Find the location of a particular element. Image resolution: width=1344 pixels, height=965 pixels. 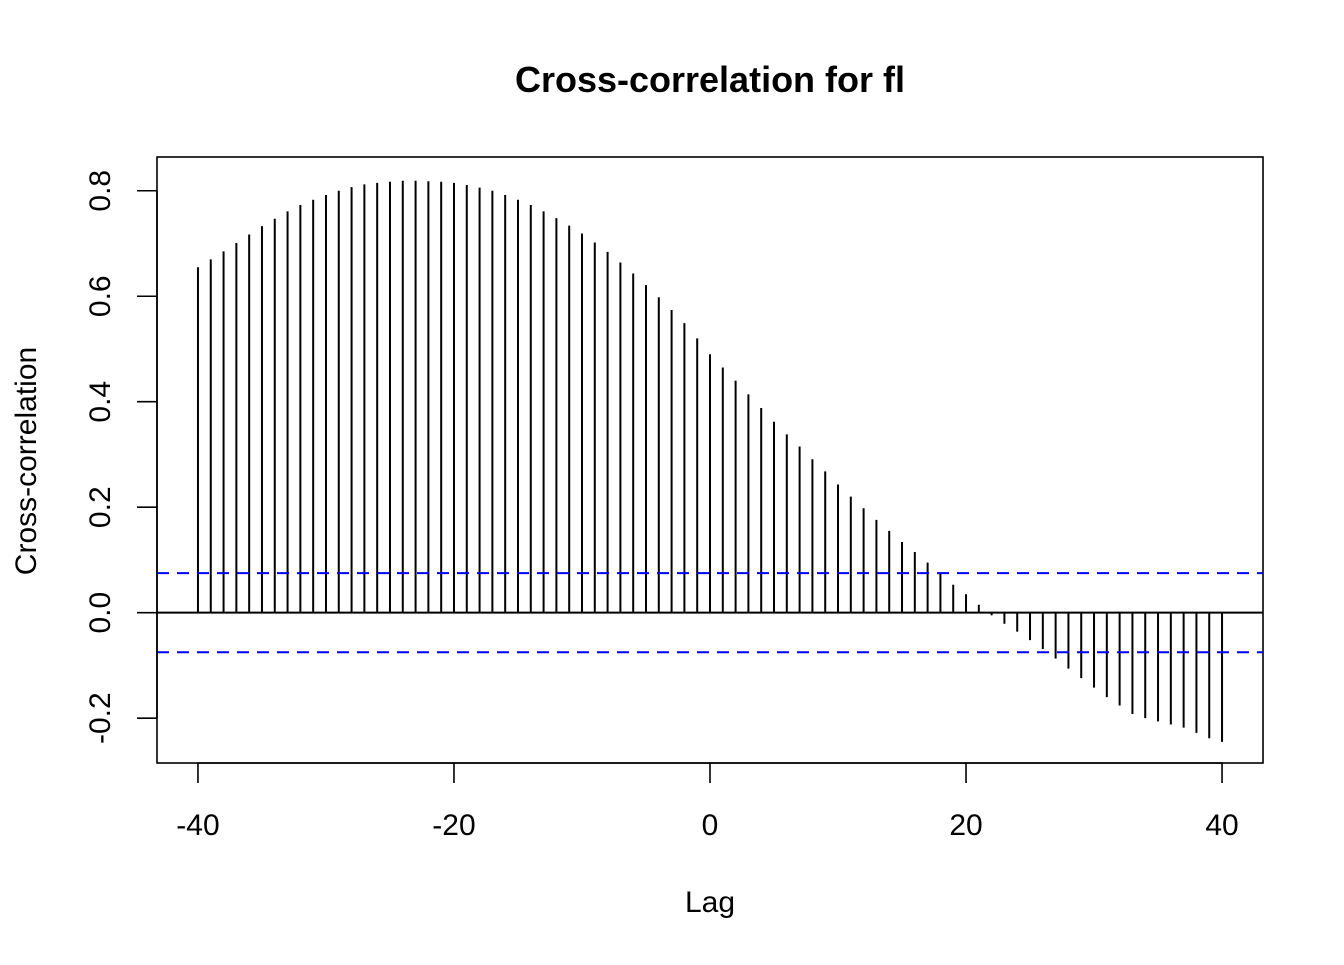

x-tick-label: -40 is located at coordinates (197, 825).